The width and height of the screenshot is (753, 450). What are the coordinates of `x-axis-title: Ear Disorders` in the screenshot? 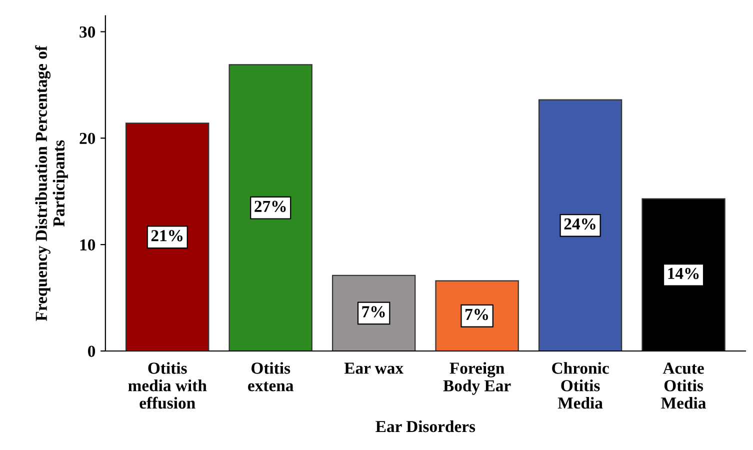 It's located at (426, 426).